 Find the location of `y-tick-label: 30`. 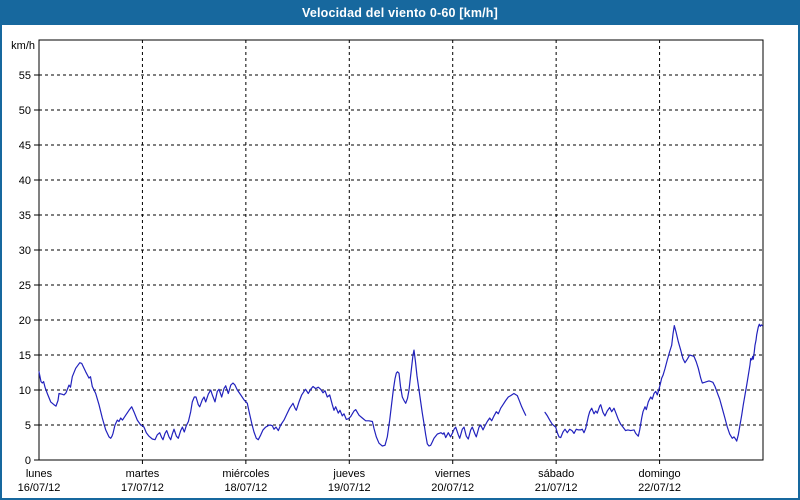

y-tick-label: 30 is located at coordinates (25, 251).